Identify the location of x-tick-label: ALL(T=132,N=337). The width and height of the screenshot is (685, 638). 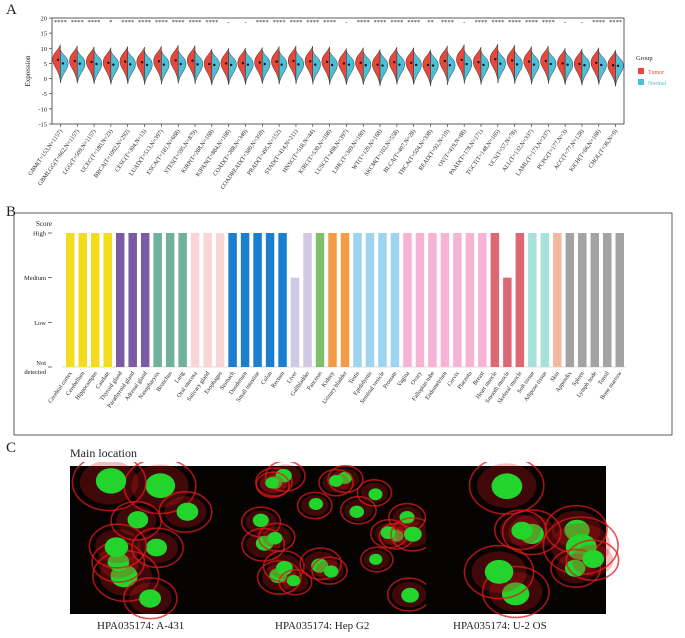
(518, 150).